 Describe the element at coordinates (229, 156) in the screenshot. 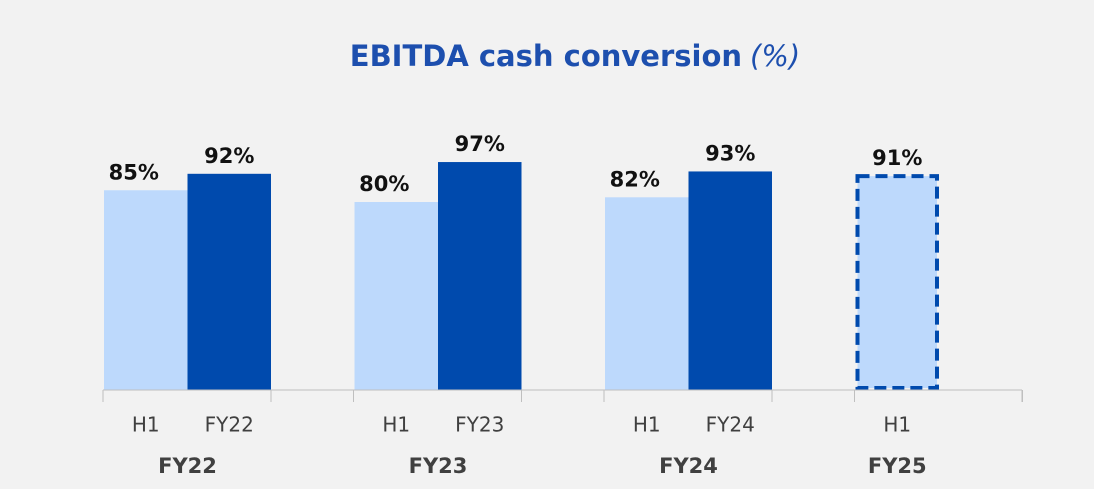

I see `value-label: 92%` at that location.